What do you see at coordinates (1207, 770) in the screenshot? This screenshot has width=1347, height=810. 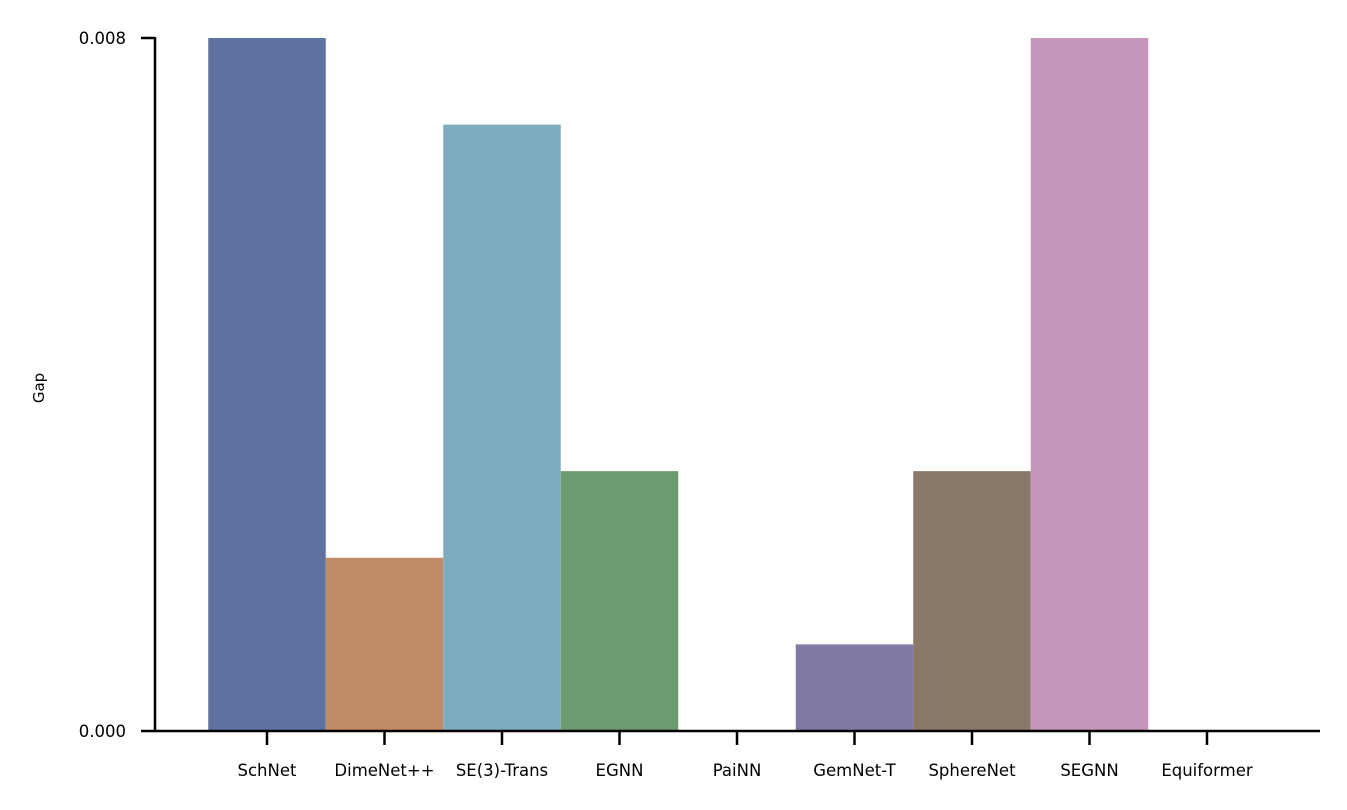 I see `x-tick-label: Equiformer` at bounding box center [1207, 770].